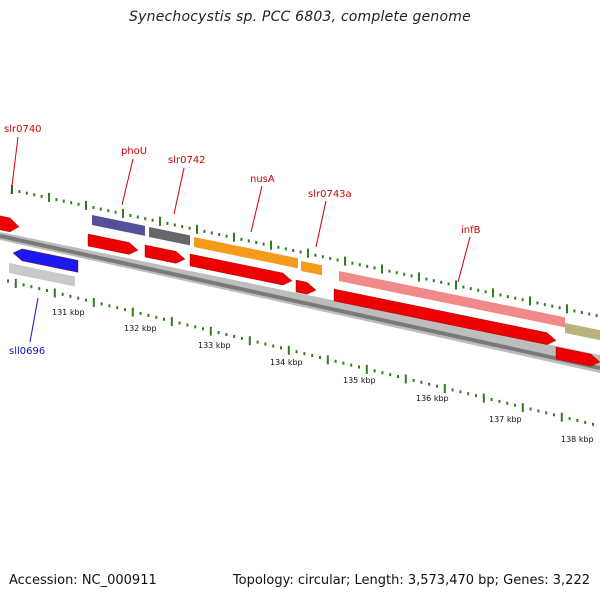 The image size is (600, 600). I want to click on gene-label-nusA: nusA, so click(262, 179).